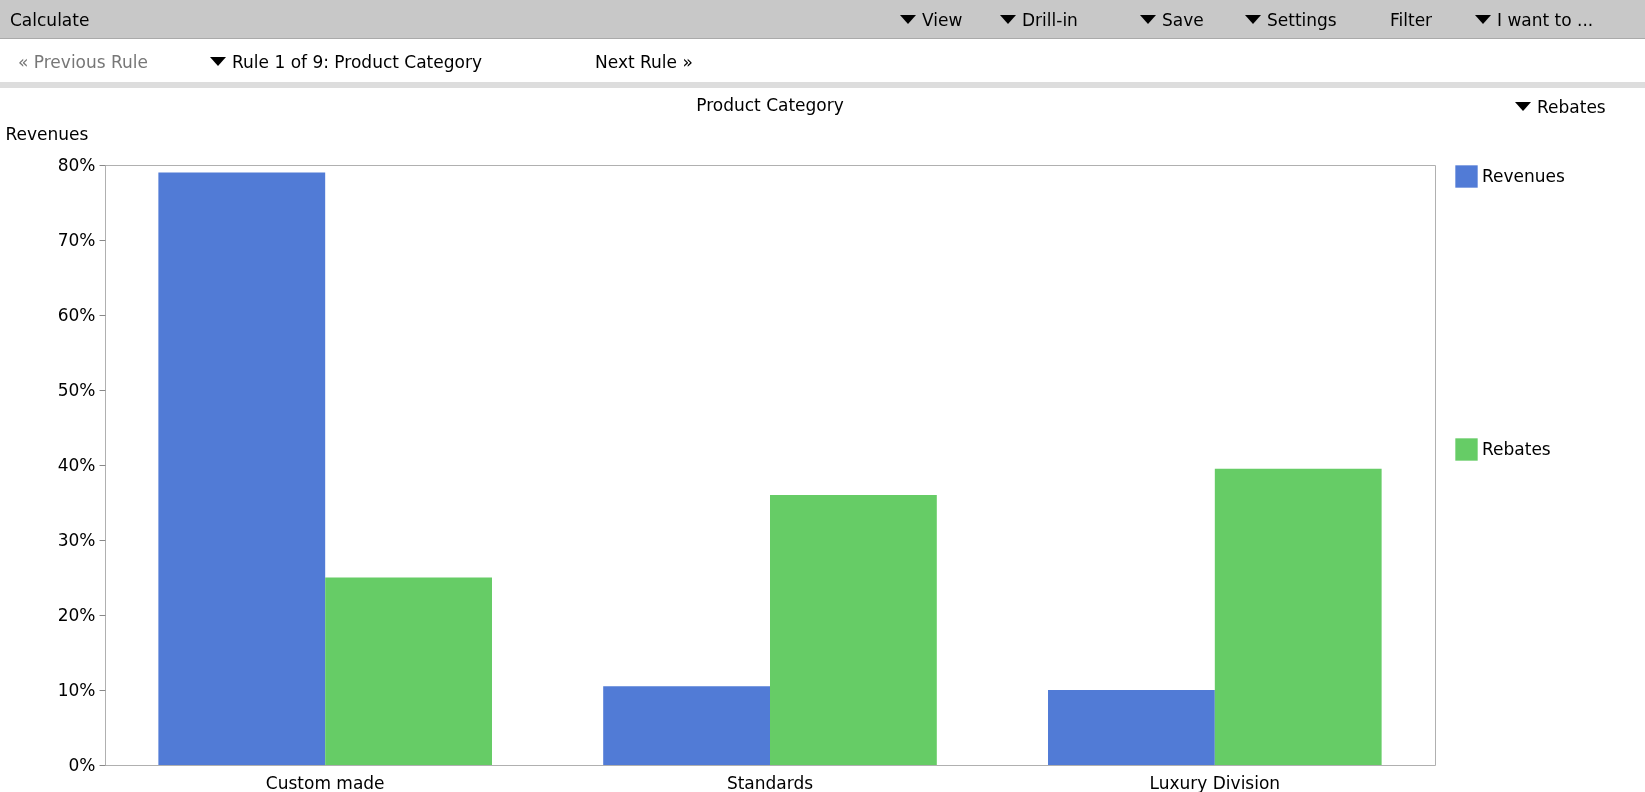 The image size is (1645, 792). Describe the element at coordinates (1183, 20) in the screenshot. I see `text: Save` at that location.